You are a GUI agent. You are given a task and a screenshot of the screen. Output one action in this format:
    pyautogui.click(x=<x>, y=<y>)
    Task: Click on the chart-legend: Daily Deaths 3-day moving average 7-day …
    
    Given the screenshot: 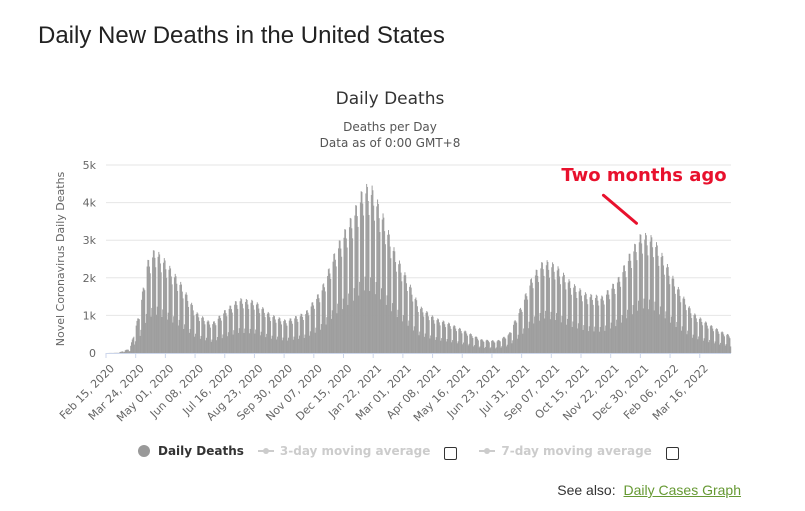 What is the action you would take?
    pyautogui.click(x=419, y=451)
    